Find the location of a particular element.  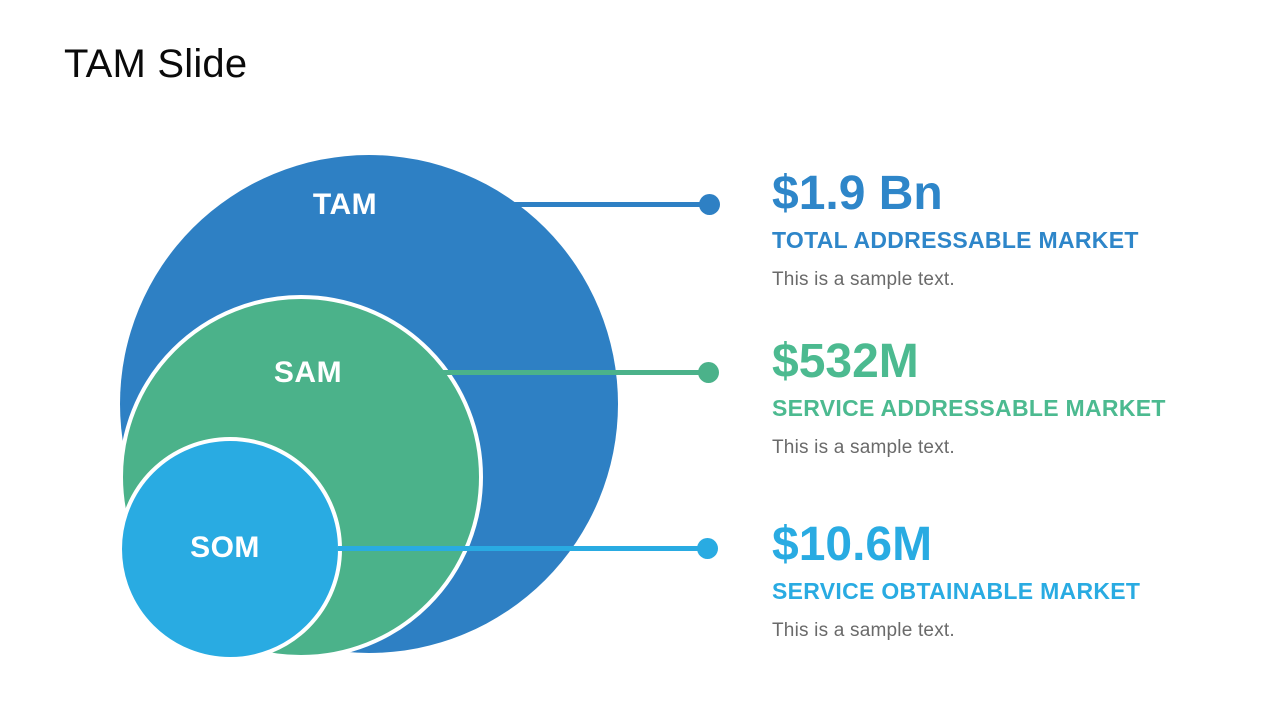

som-circle is located at coordinates (230, 549).